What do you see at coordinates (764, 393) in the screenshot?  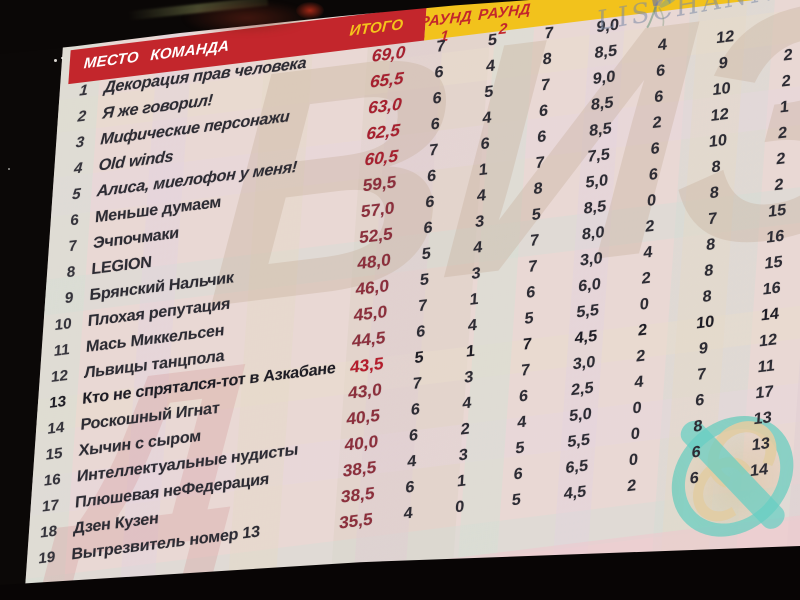 I see `round-score-cell: 17` at bounding box center [764, 393].